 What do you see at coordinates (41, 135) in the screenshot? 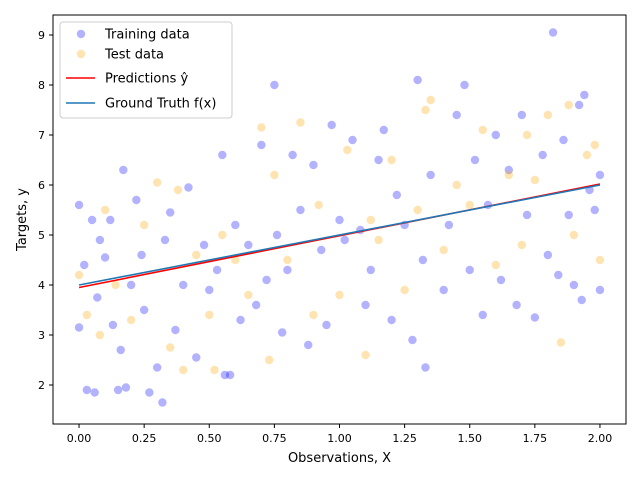
I see `y-tick-label: 7` at bounding box center [41, 135].